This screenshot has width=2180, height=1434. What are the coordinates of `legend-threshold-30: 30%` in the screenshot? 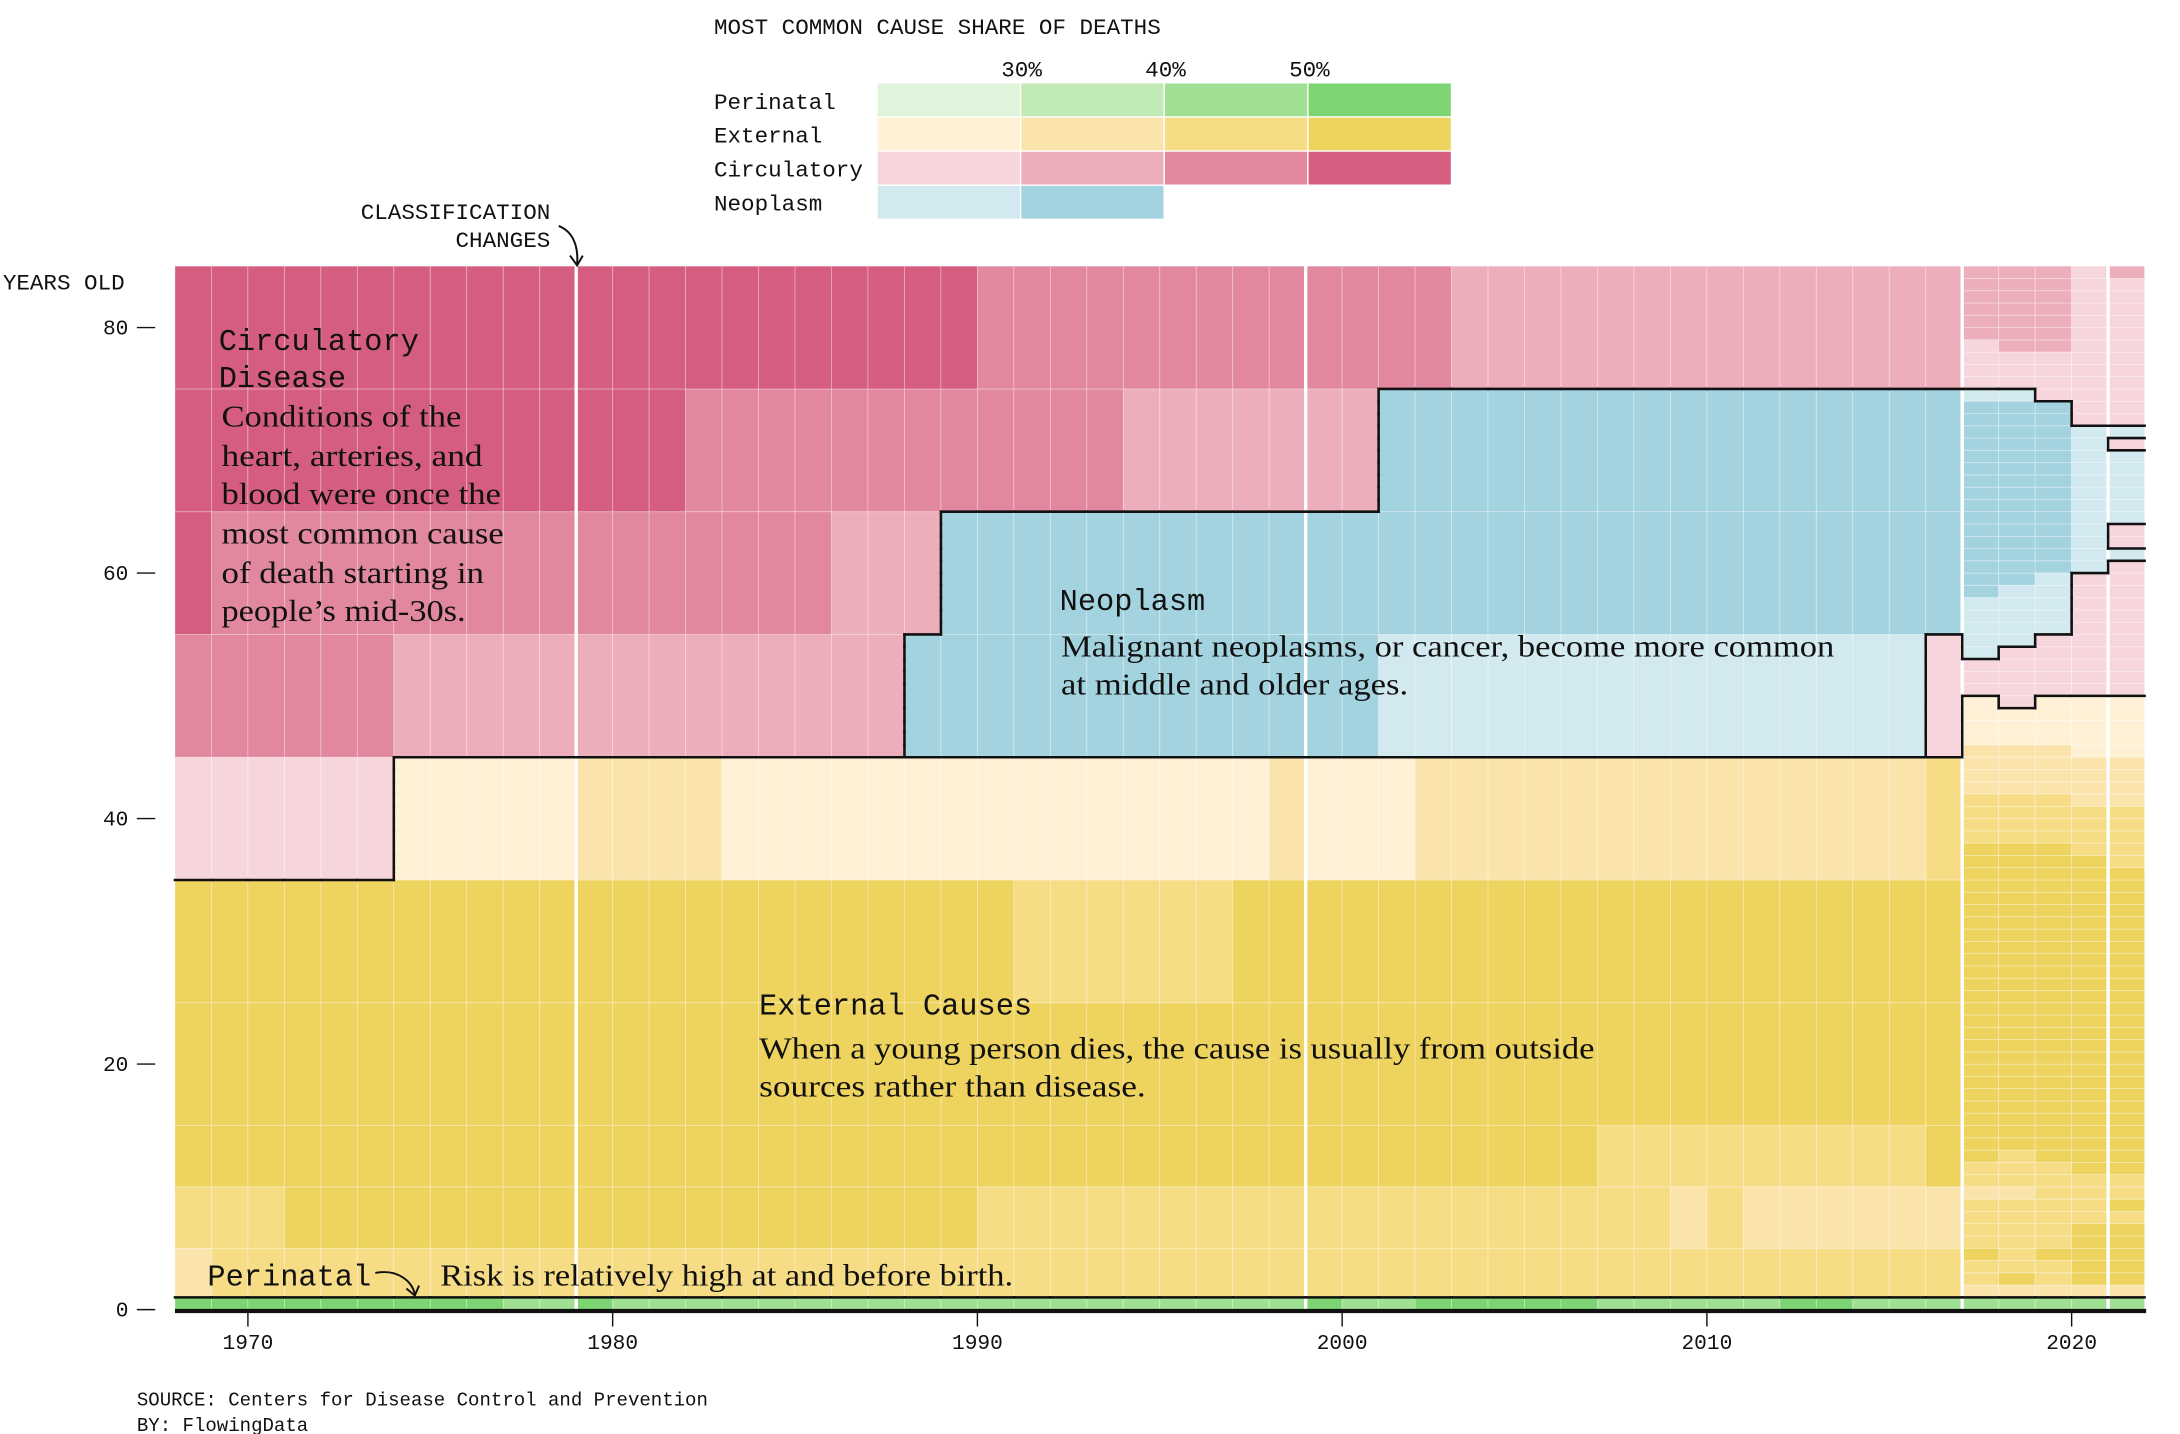 It's located at (1021, 70).